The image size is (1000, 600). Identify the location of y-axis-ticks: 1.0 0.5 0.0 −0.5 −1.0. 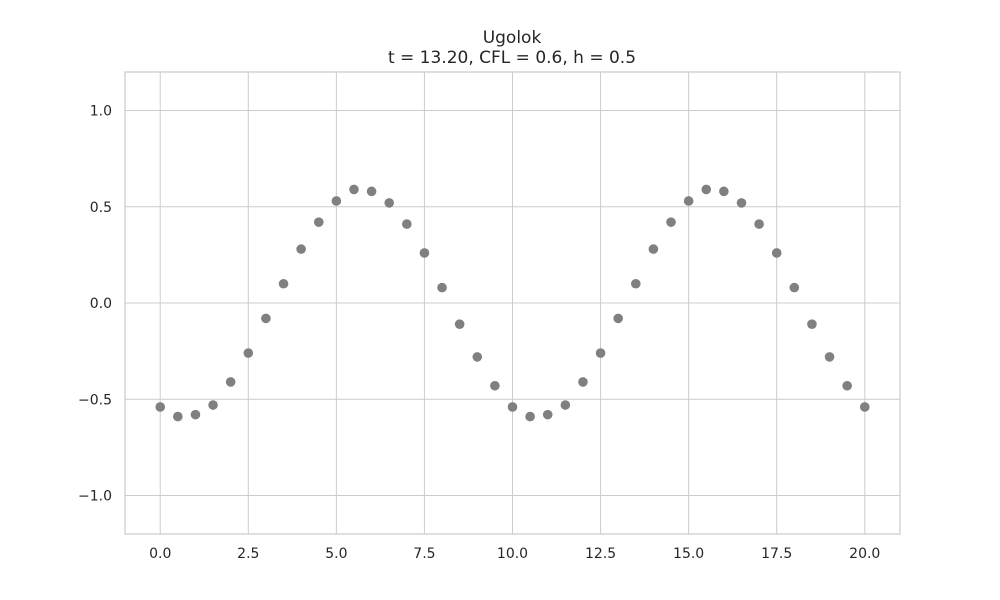
(95, 304).